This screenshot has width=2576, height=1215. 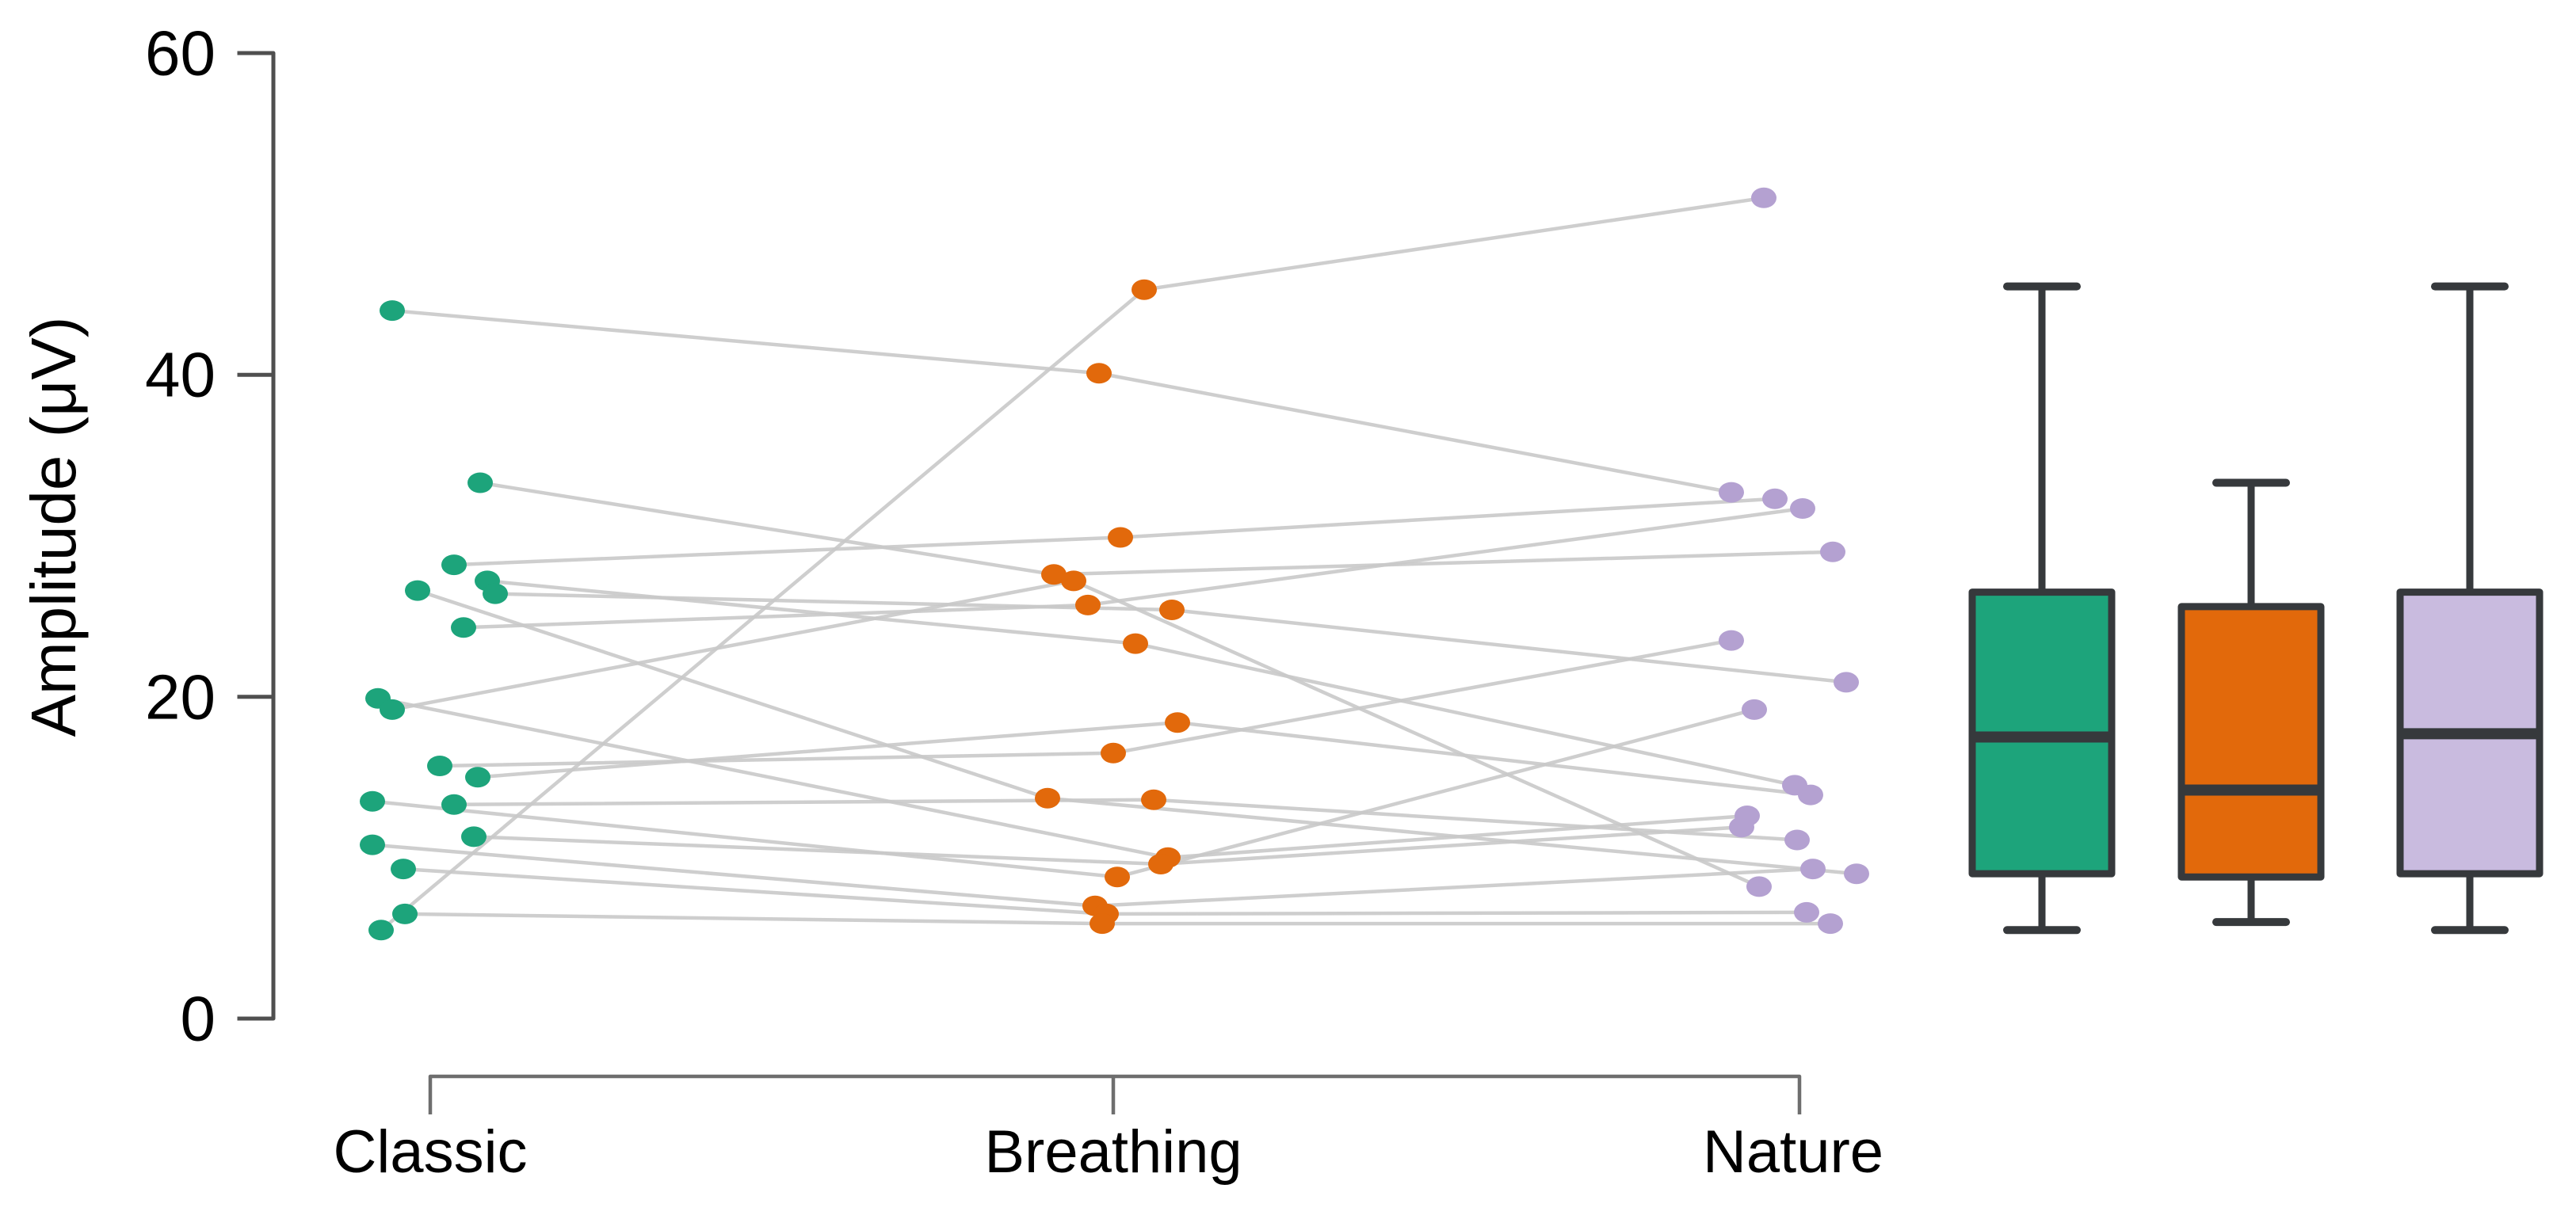 I want to click on y-tick-label-40: 40, so click(x=180, y=375).